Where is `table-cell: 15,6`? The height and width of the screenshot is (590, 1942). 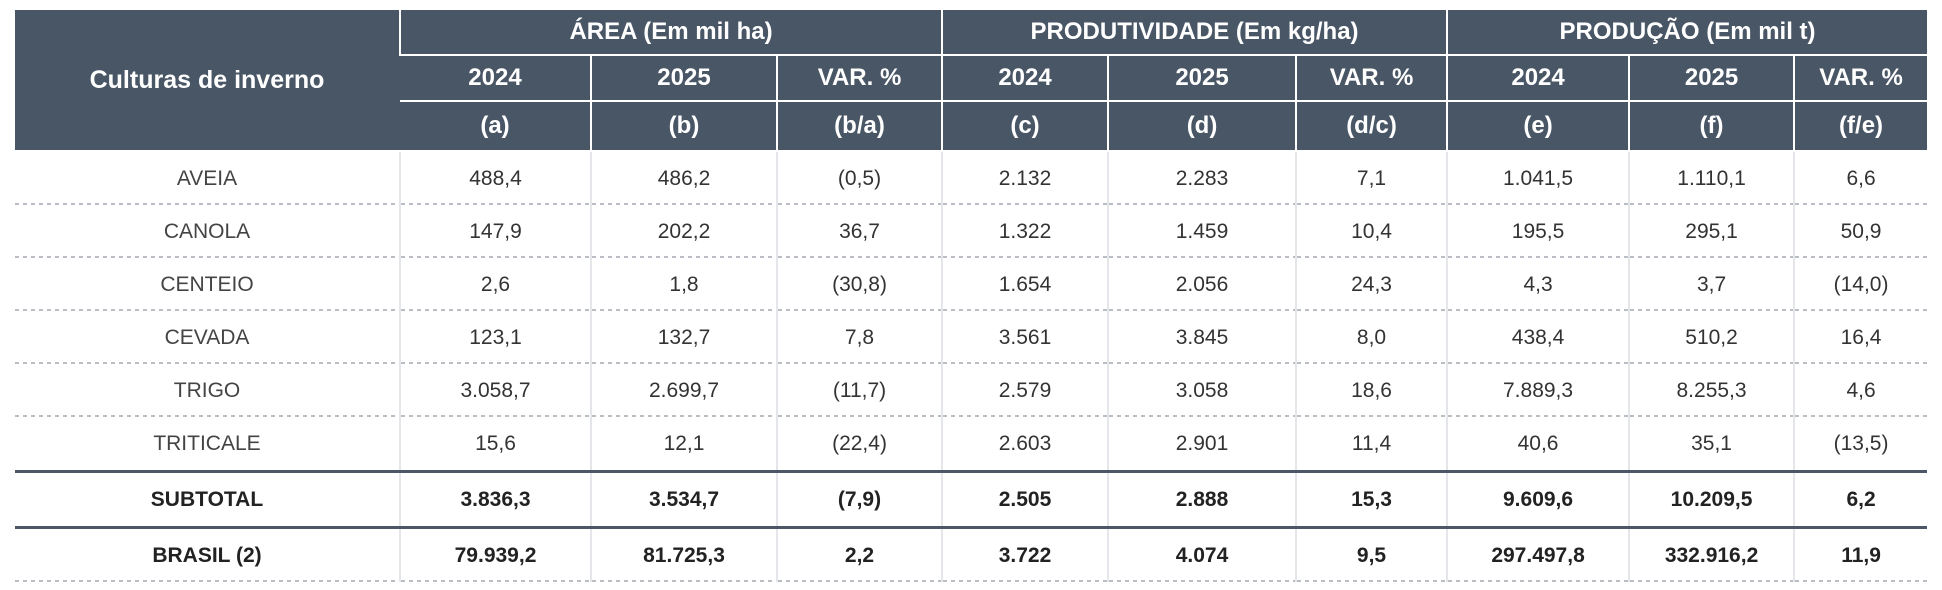 table-cell: 15,6 is located at coordinates (495, 445).